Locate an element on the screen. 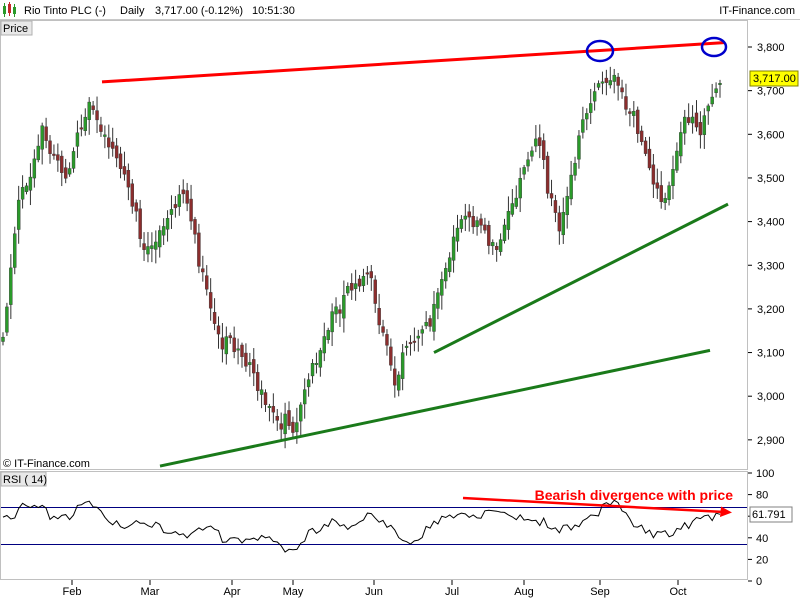 This screenshot has width=800, height=605. x-tick-label: May is located at coordinates (293, 592).